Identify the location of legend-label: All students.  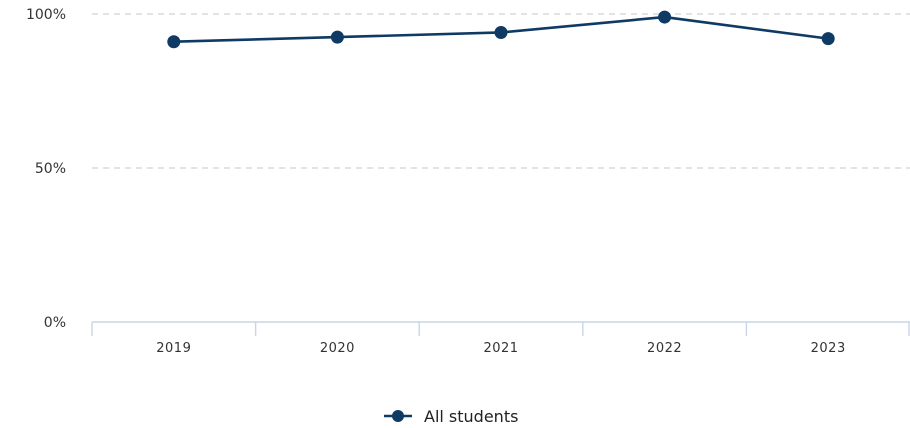
(471, 416).